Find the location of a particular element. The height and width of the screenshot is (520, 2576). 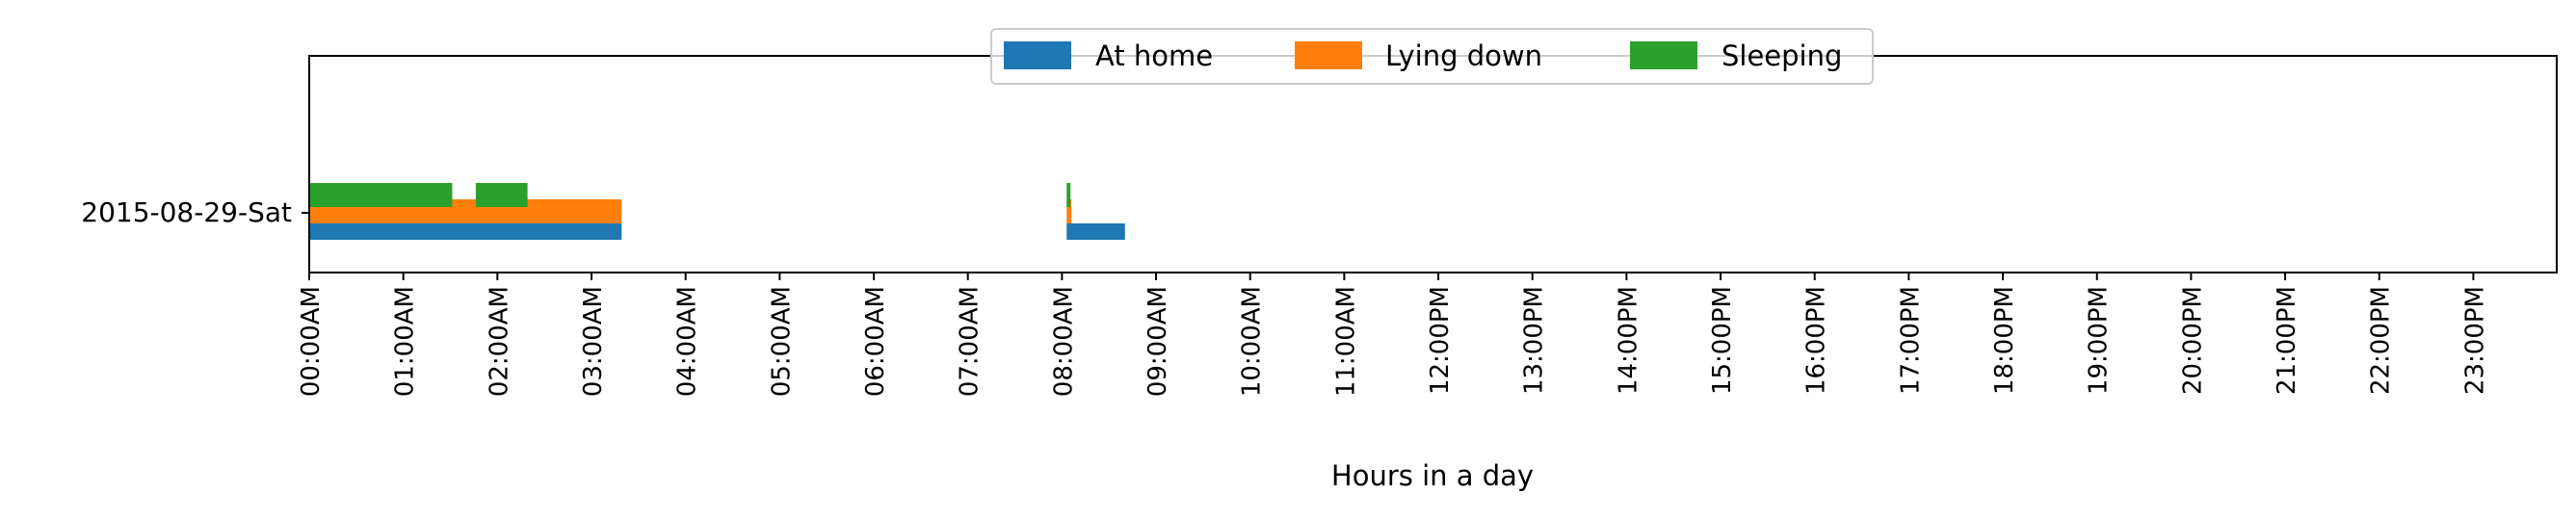

x-axis-label: Hours in a day is located at coordinates (1432, 476).